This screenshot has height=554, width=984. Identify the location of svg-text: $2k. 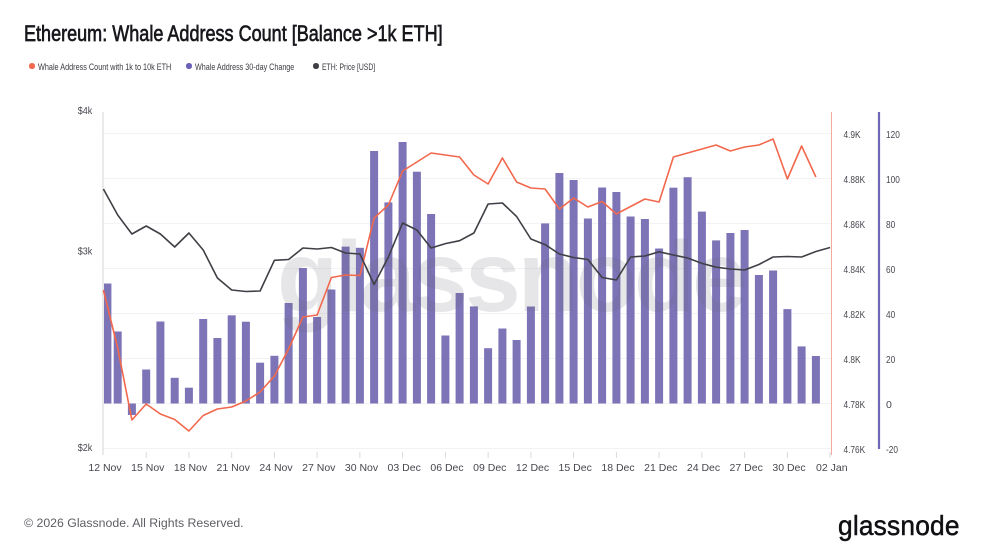
(85, 448).